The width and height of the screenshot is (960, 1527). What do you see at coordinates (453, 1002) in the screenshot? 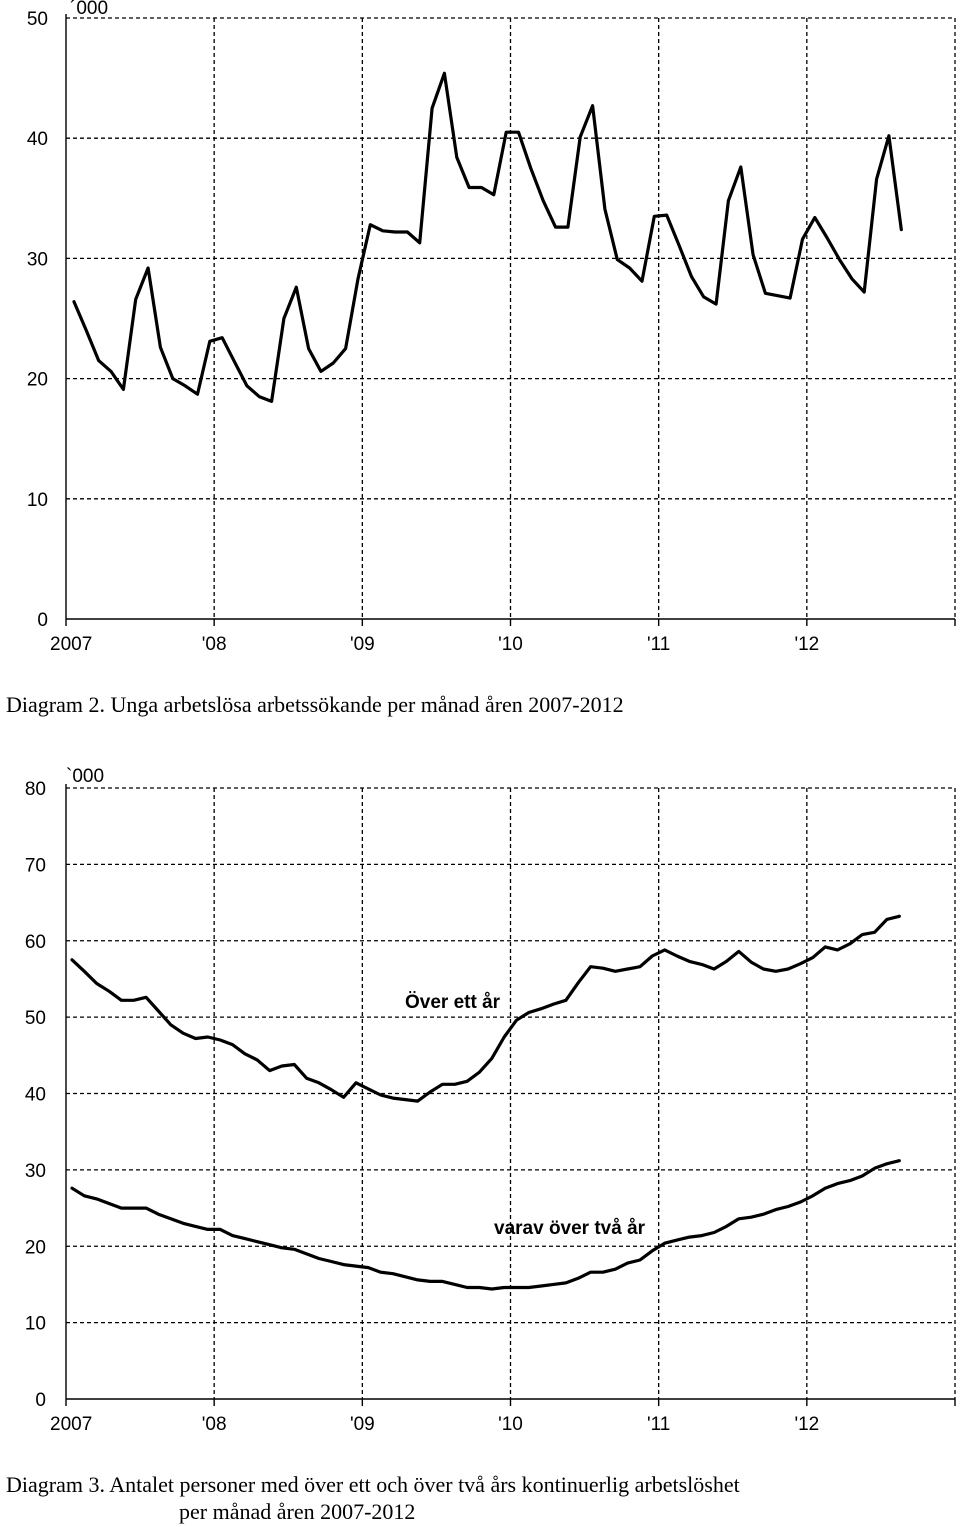
I see `series-label: Över ett år` at bounding box center [453, 1002].